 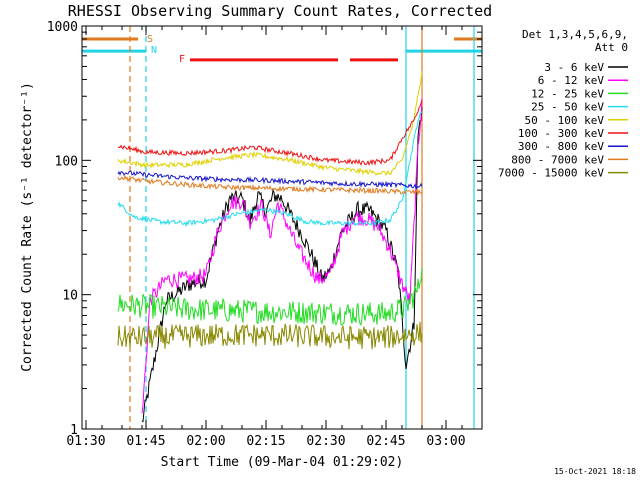 What do you see at coordinates (567, 107) in the screenshot?
I see `legend-entry-label: 25 - 50 keV` at bounding box center [567, 107].